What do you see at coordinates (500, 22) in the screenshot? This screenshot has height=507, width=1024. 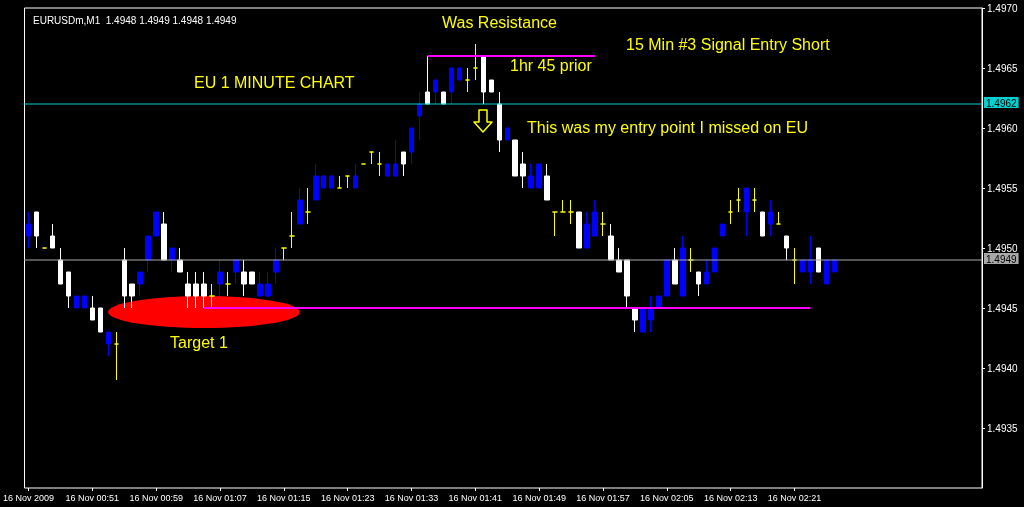 I see `annotation: Was Resistance` at bounding box center [500, 22].